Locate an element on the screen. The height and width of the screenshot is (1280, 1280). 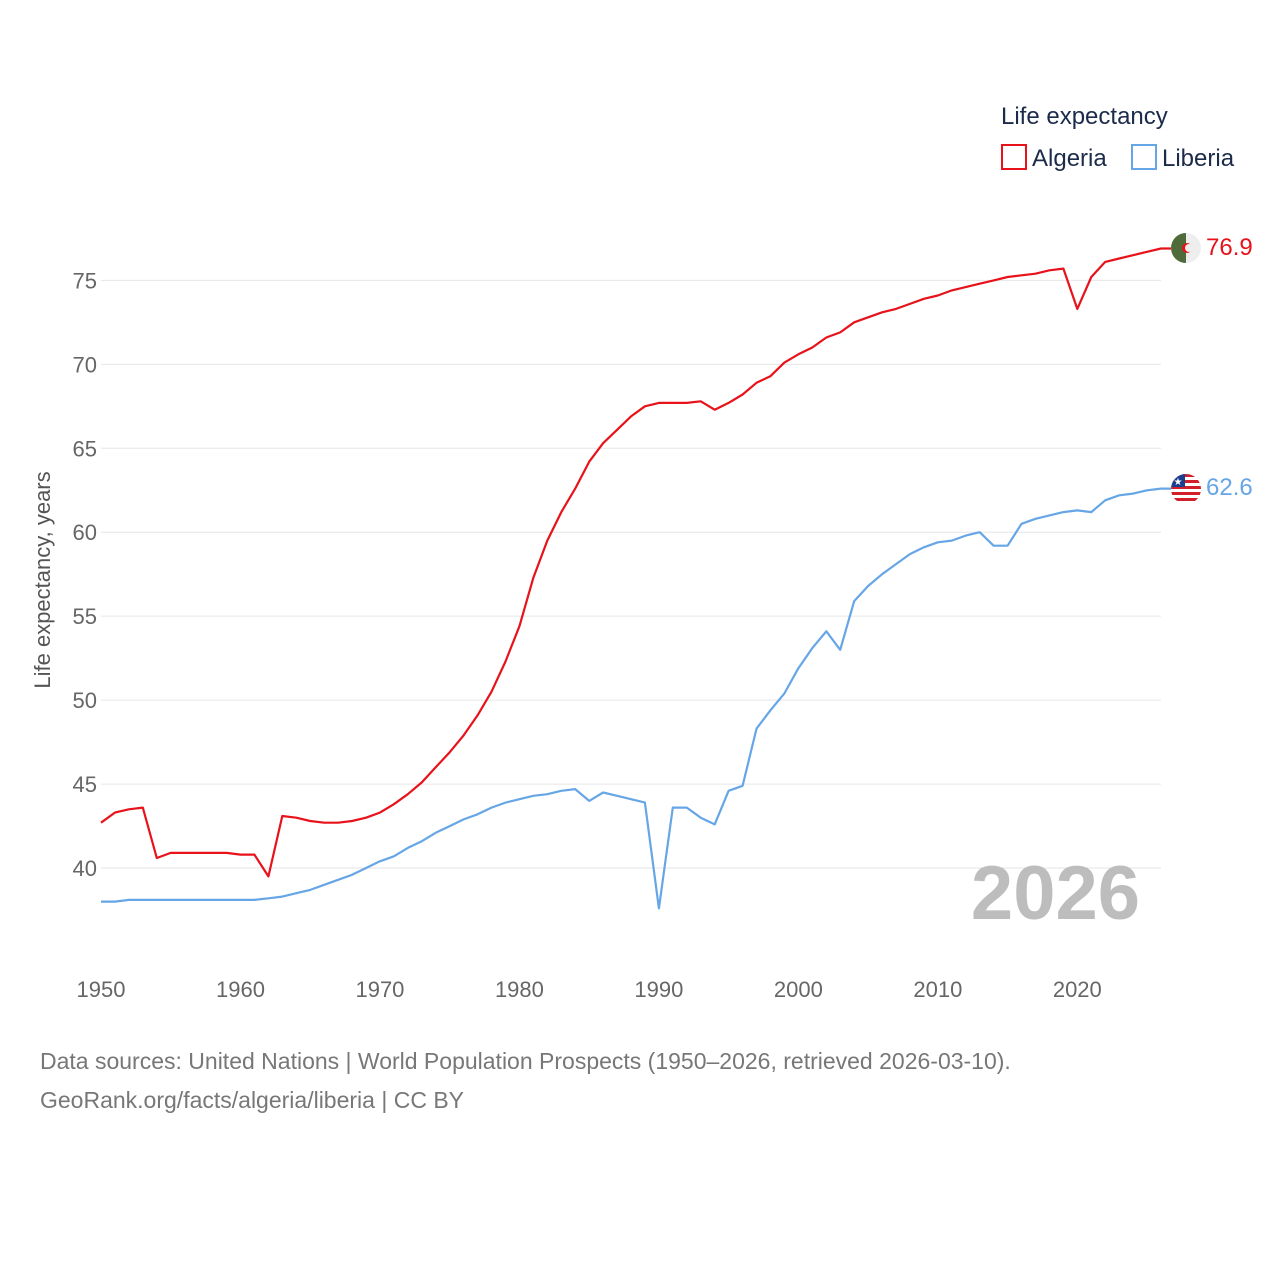
y-tick-label: 55 is located at coordinates (85, 616).